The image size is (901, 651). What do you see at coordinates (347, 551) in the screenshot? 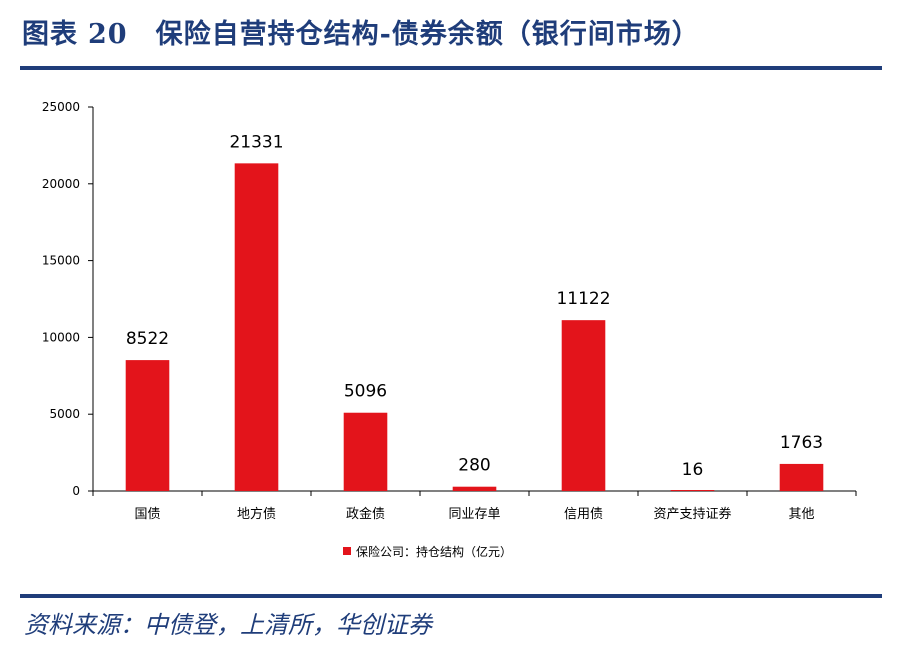
I see `legend-swatch` at bounding box center [347, 551].